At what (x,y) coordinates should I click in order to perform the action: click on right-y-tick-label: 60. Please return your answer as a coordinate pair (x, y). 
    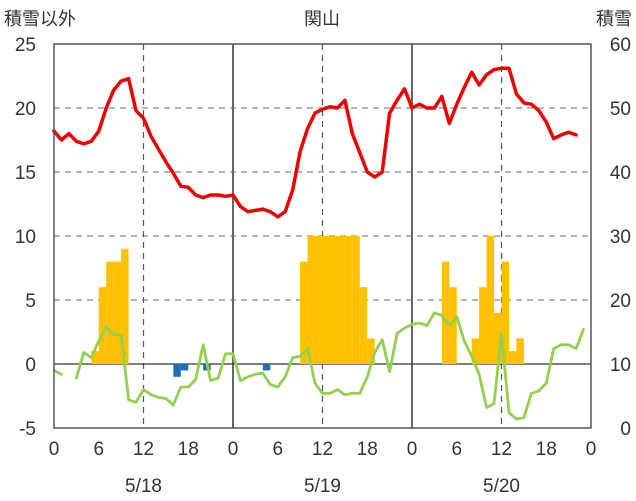
    Looking at the image, I should click on (620, 45).